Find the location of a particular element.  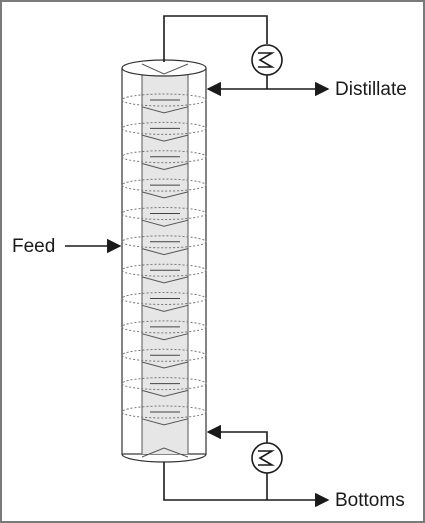

overhead-vapor-line is located at coordinates (215, 38).